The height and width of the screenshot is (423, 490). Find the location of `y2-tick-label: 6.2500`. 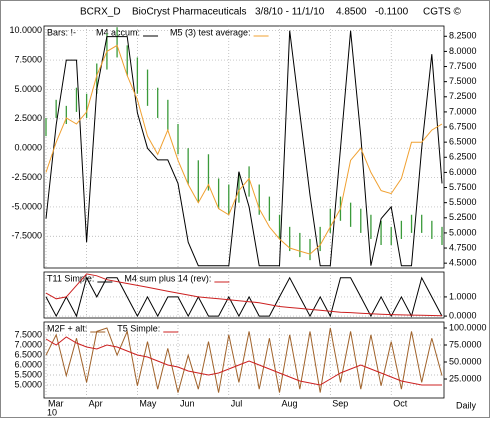

y2-tick-label: 6.2500 is located at coordinates (463, 157).